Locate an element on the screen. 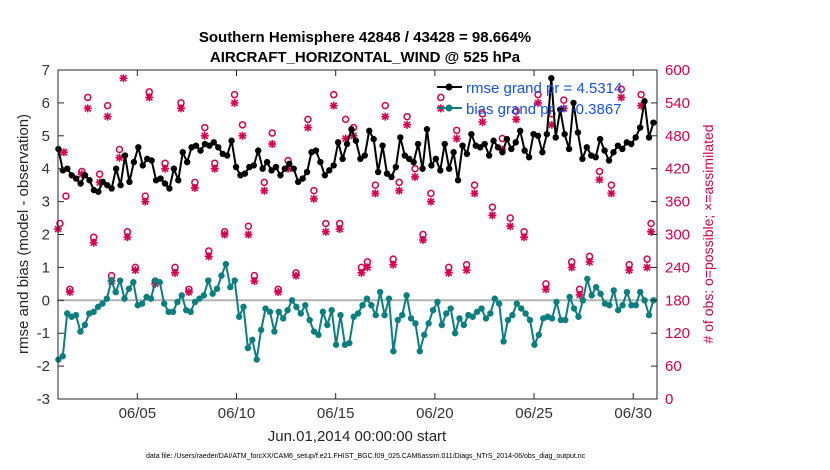 This screenshot has width=830, height=470. x-tick-label: 06/25 is located at coordinates (534, 413).